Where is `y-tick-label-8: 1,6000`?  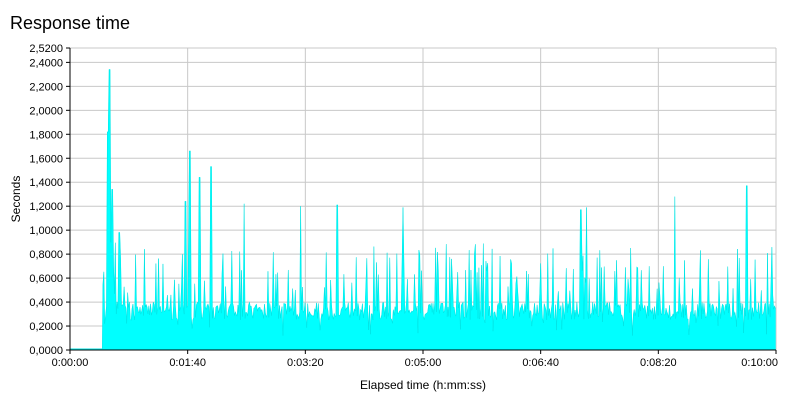
y-tick-label-8: 1,6000 is located at coordinates (46, 159).